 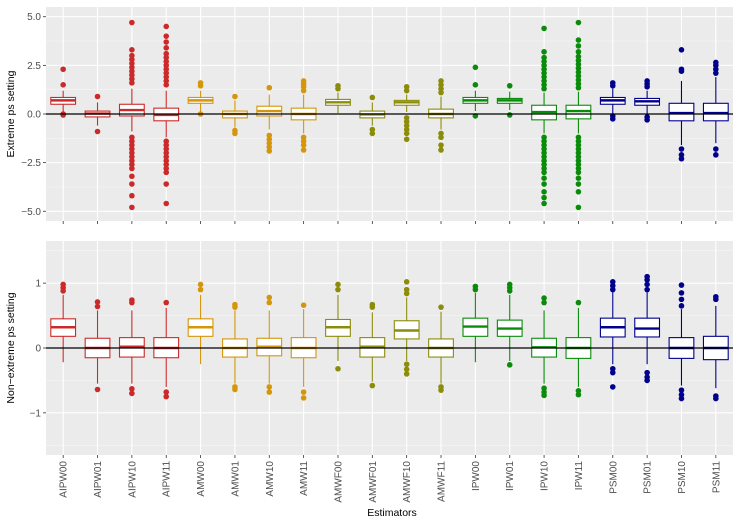 What do you see at coordinates (98, 479) in the screenshot?
I see `x-tick-label: AIPW01` at bounding box center [98, 479].